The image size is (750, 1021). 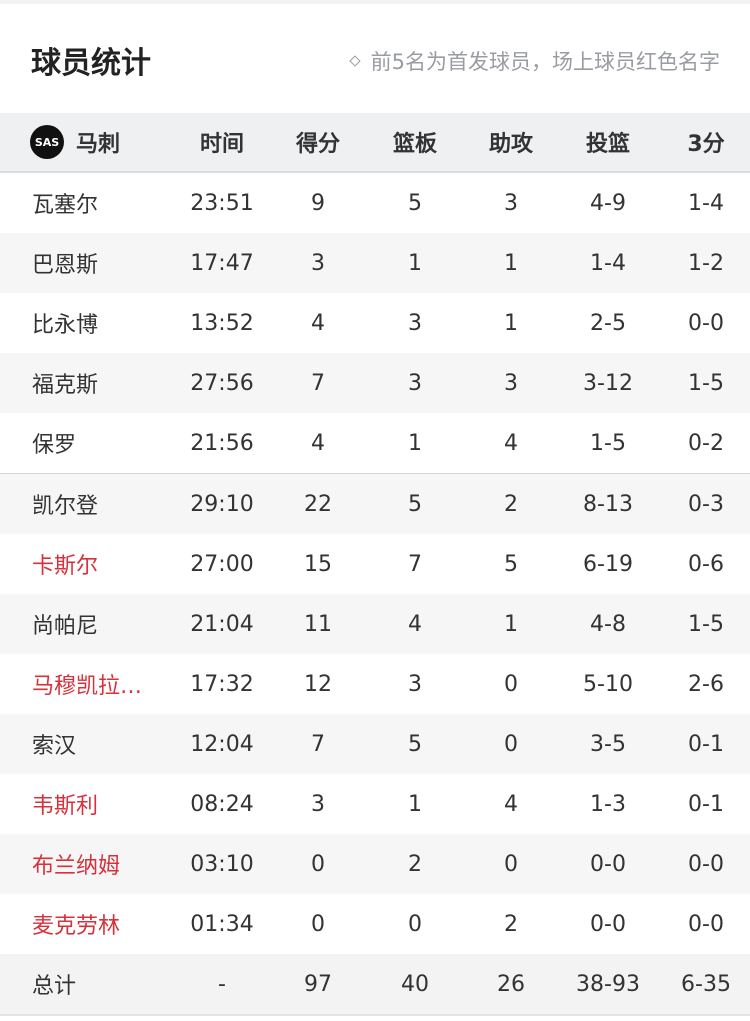 What do you see at coordinates (375, 744) in the screenshot?
I see `player-row: 索汉 12:04 7 5 0 3-5 0-1` at bounding box center [375, 744].